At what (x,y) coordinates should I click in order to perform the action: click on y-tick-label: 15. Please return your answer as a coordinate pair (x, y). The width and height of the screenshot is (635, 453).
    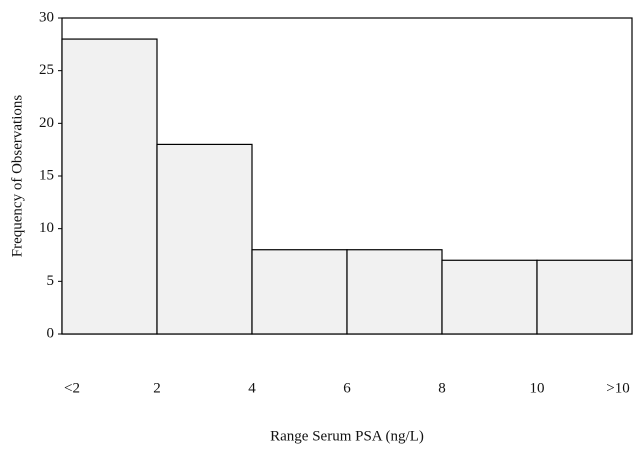
    Looking at the image, I should click on (46, 175).